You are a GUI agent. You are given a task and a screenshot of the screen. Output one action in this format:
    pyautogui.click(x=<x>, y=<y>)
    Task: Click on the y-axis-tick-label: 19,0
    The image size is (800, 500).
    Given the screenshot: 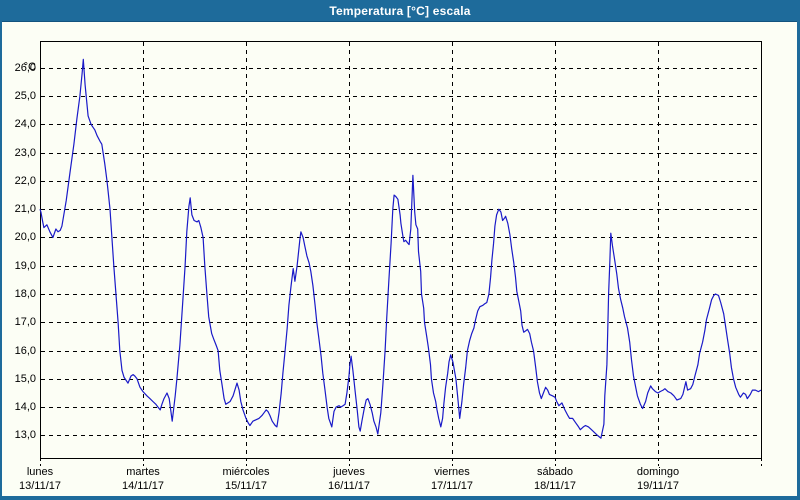 What is the action you would take?
    pyautogui.click(x=25, y=266)
    